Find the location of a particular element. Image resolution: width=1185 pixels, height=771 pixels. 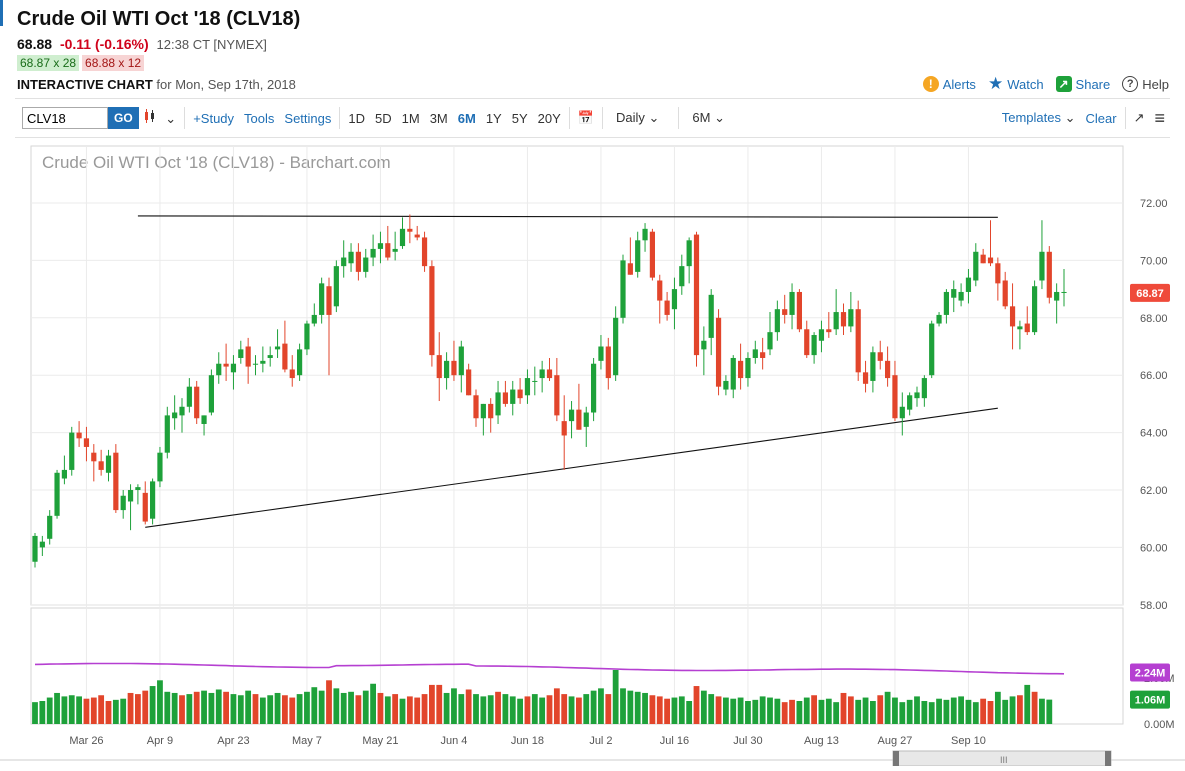

y-tick-label: 64.00 is located at coordinates (1154, 434).